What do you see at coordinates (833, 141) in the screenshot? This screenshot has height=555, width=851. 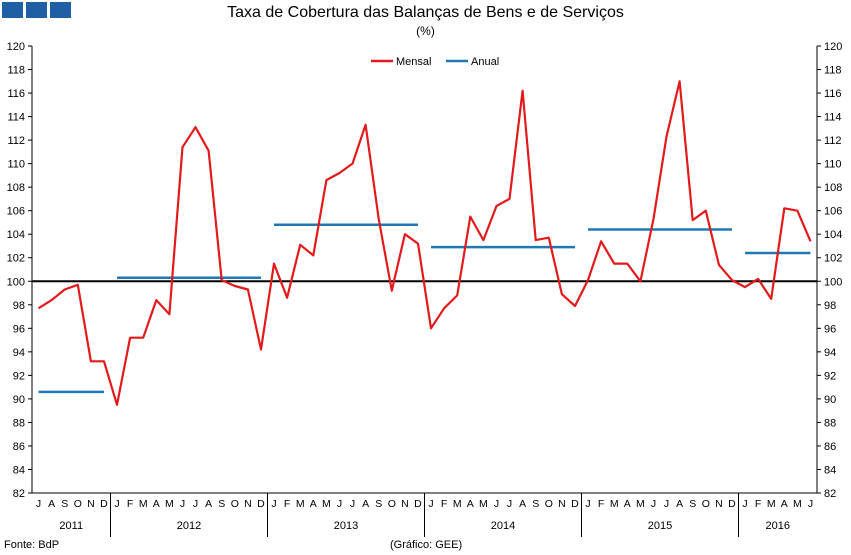 I see `y-tick-label-right: 112` at bounding box center [833, 141].